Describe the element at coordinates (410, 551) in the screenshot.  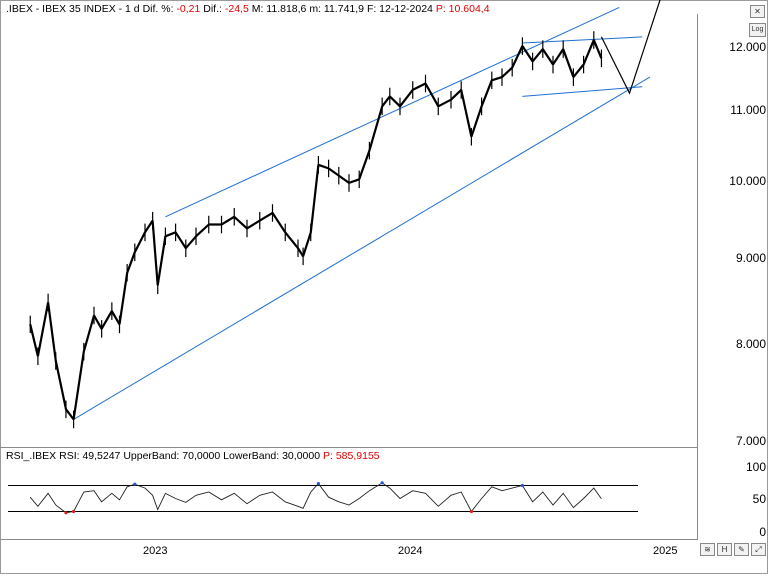
I see `time-tick: 2024` at that location.